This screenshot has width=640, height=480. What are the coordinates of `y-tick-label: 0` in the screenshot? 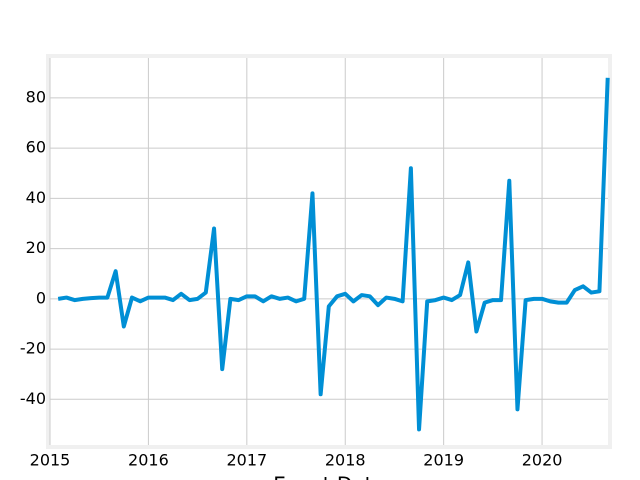 It's located at (41, 297).